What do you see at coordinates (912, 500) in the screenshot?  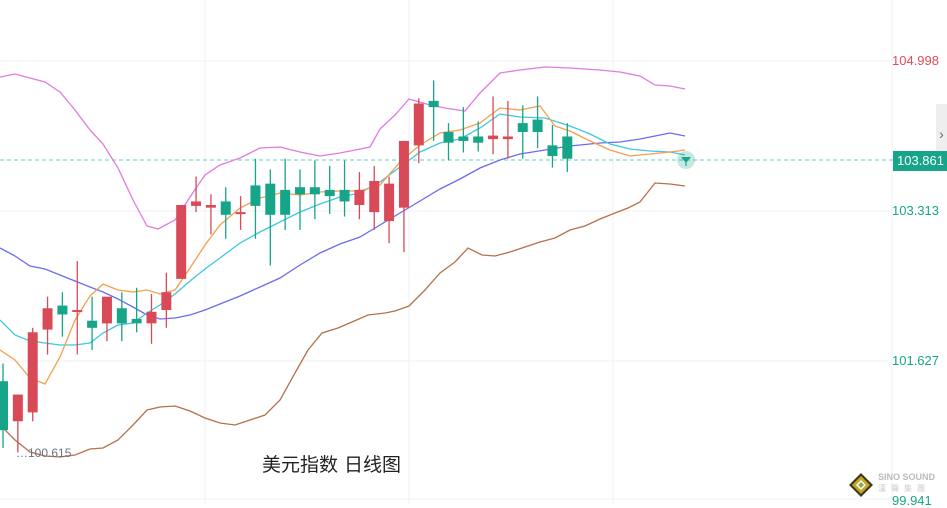 I see `y-axis-label-bottom: 99.941` at bounding box center [912, 500].